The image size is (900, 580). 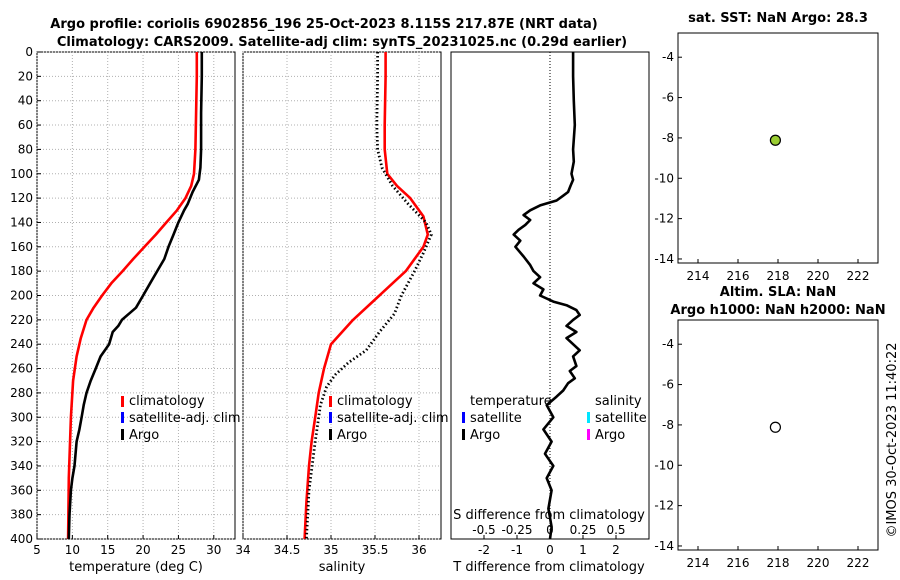 I want to click on x-tick-label: 20, so click(x=142, y=550).